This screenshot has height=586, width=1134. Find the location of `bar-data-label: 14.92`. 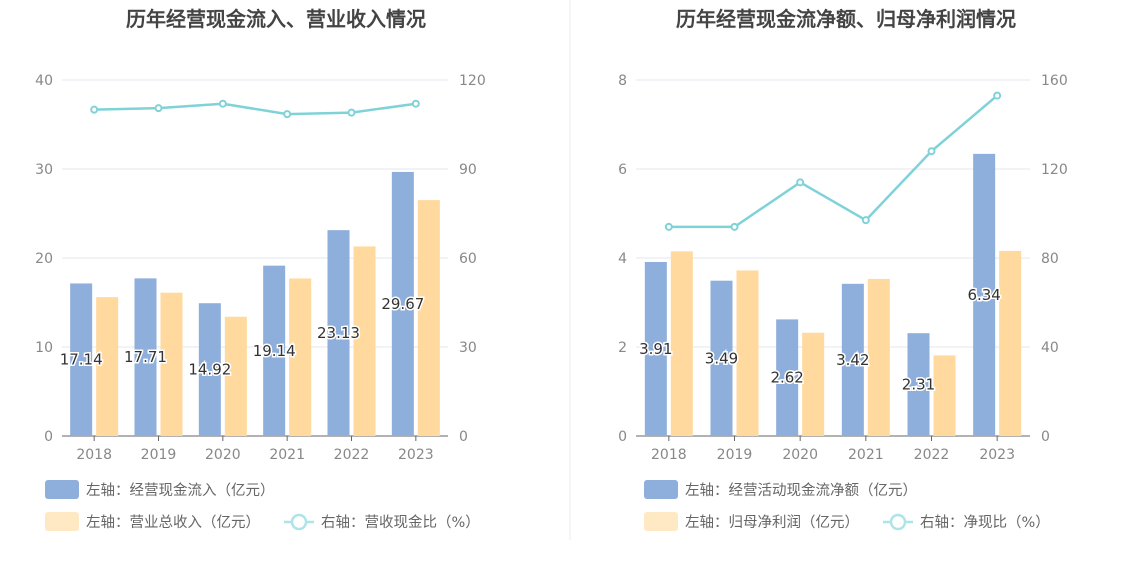

bar-data-label: 14.92 is located at coordinates (209, 370).